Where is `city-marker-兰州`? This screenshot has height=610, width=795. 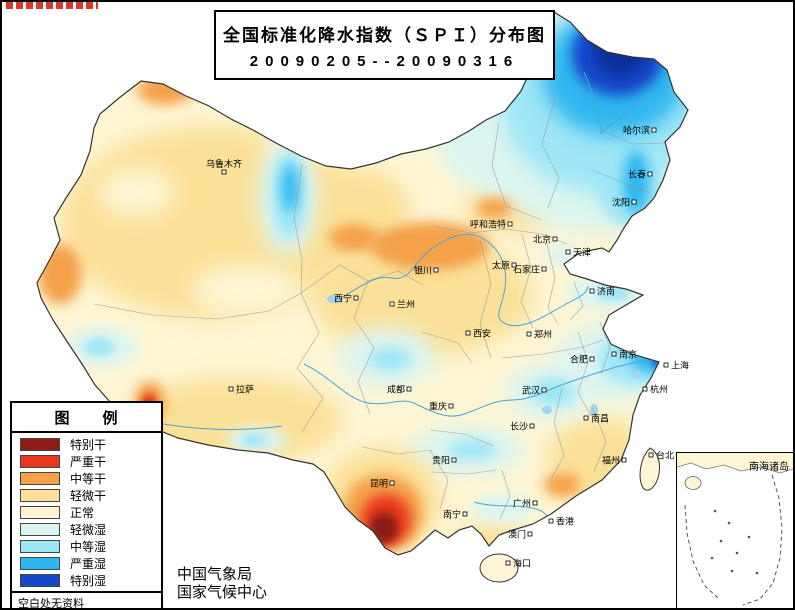 city-marker-兰州 is located at coordinates (392, 304).